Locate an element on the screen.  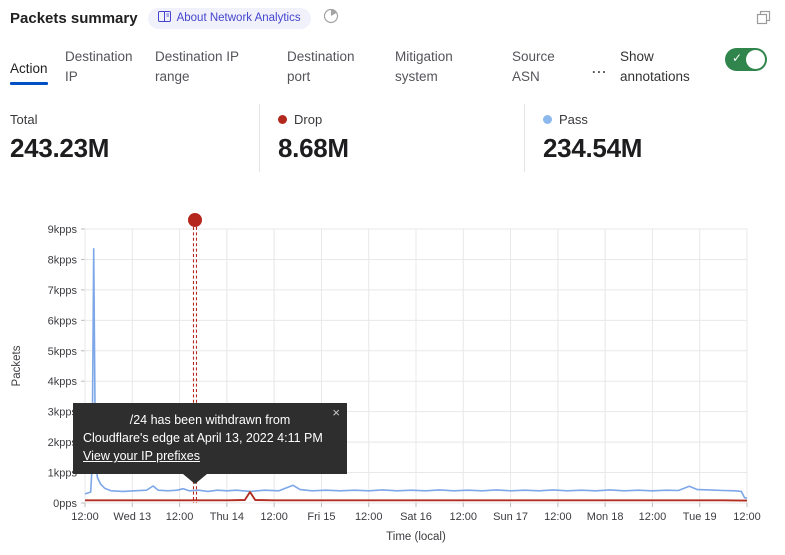
stat-drop-value: 8.68M is located at coordinates (313, 148).